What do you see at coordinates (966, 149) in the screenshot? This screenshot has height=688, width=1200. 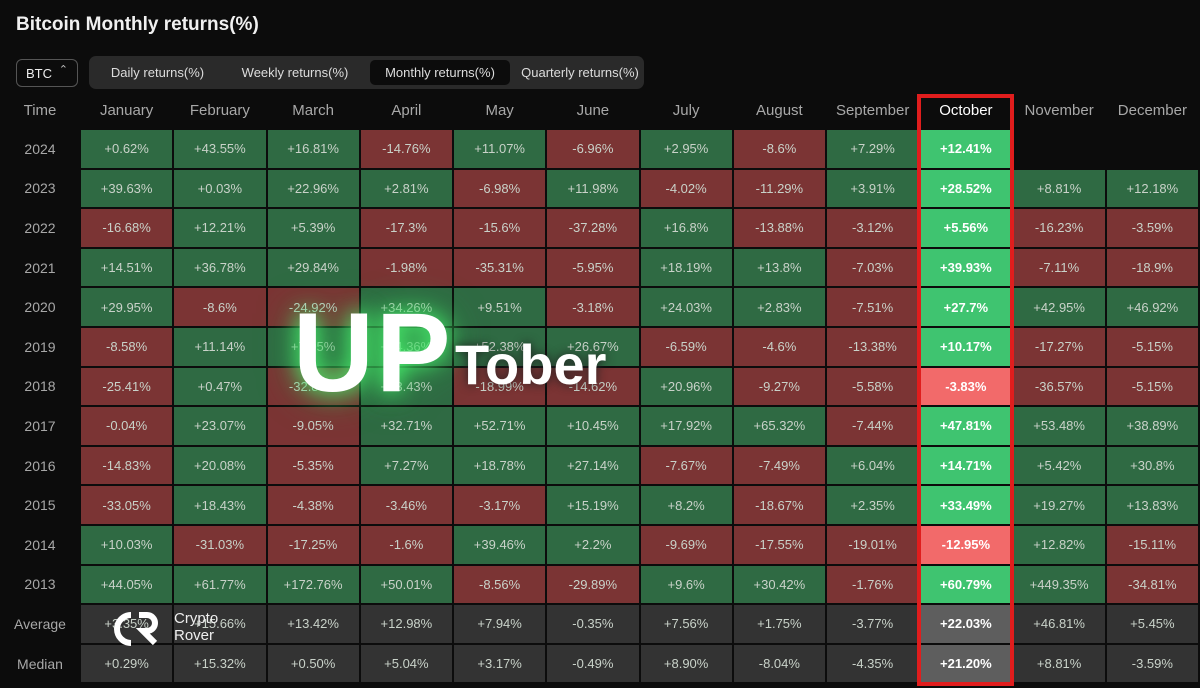 I see `return-cell: +12.41%` at bounding box center [966, 149].